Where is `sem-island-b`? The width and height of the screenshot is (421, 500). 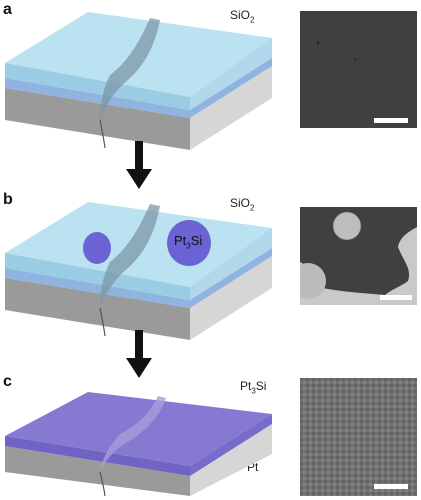 sem-island-b is located at coordinates (347, 226).